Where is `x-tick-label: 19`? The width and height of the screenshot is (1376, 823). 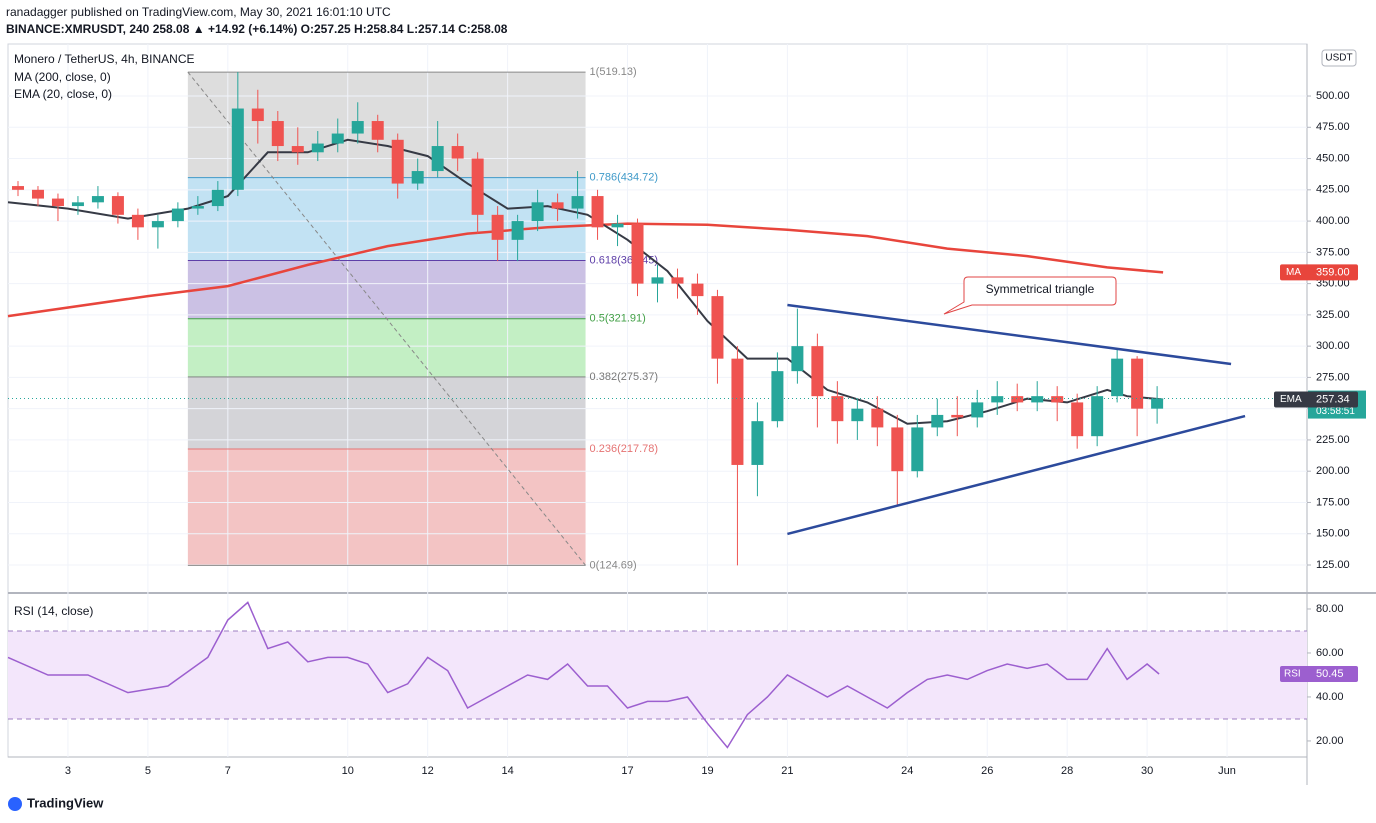
x-tick-label: 19 is located at coordinates (707, 771).